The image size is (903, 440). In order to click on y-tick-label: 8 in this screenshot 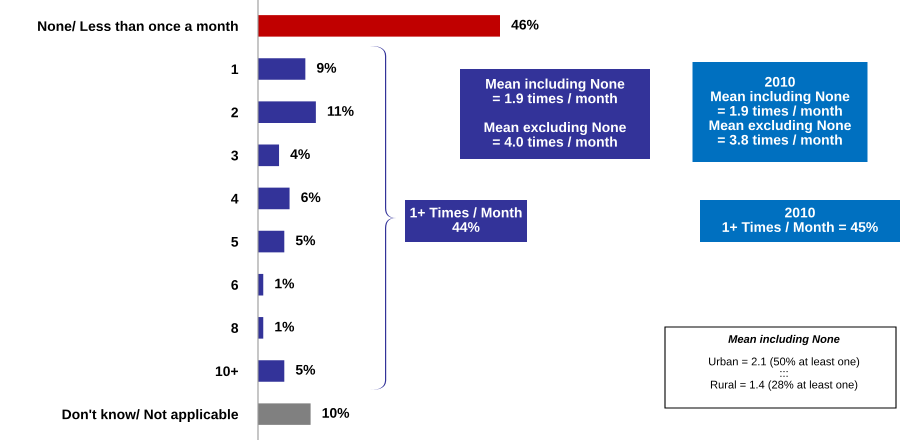, I will do `click(234, 328)`.